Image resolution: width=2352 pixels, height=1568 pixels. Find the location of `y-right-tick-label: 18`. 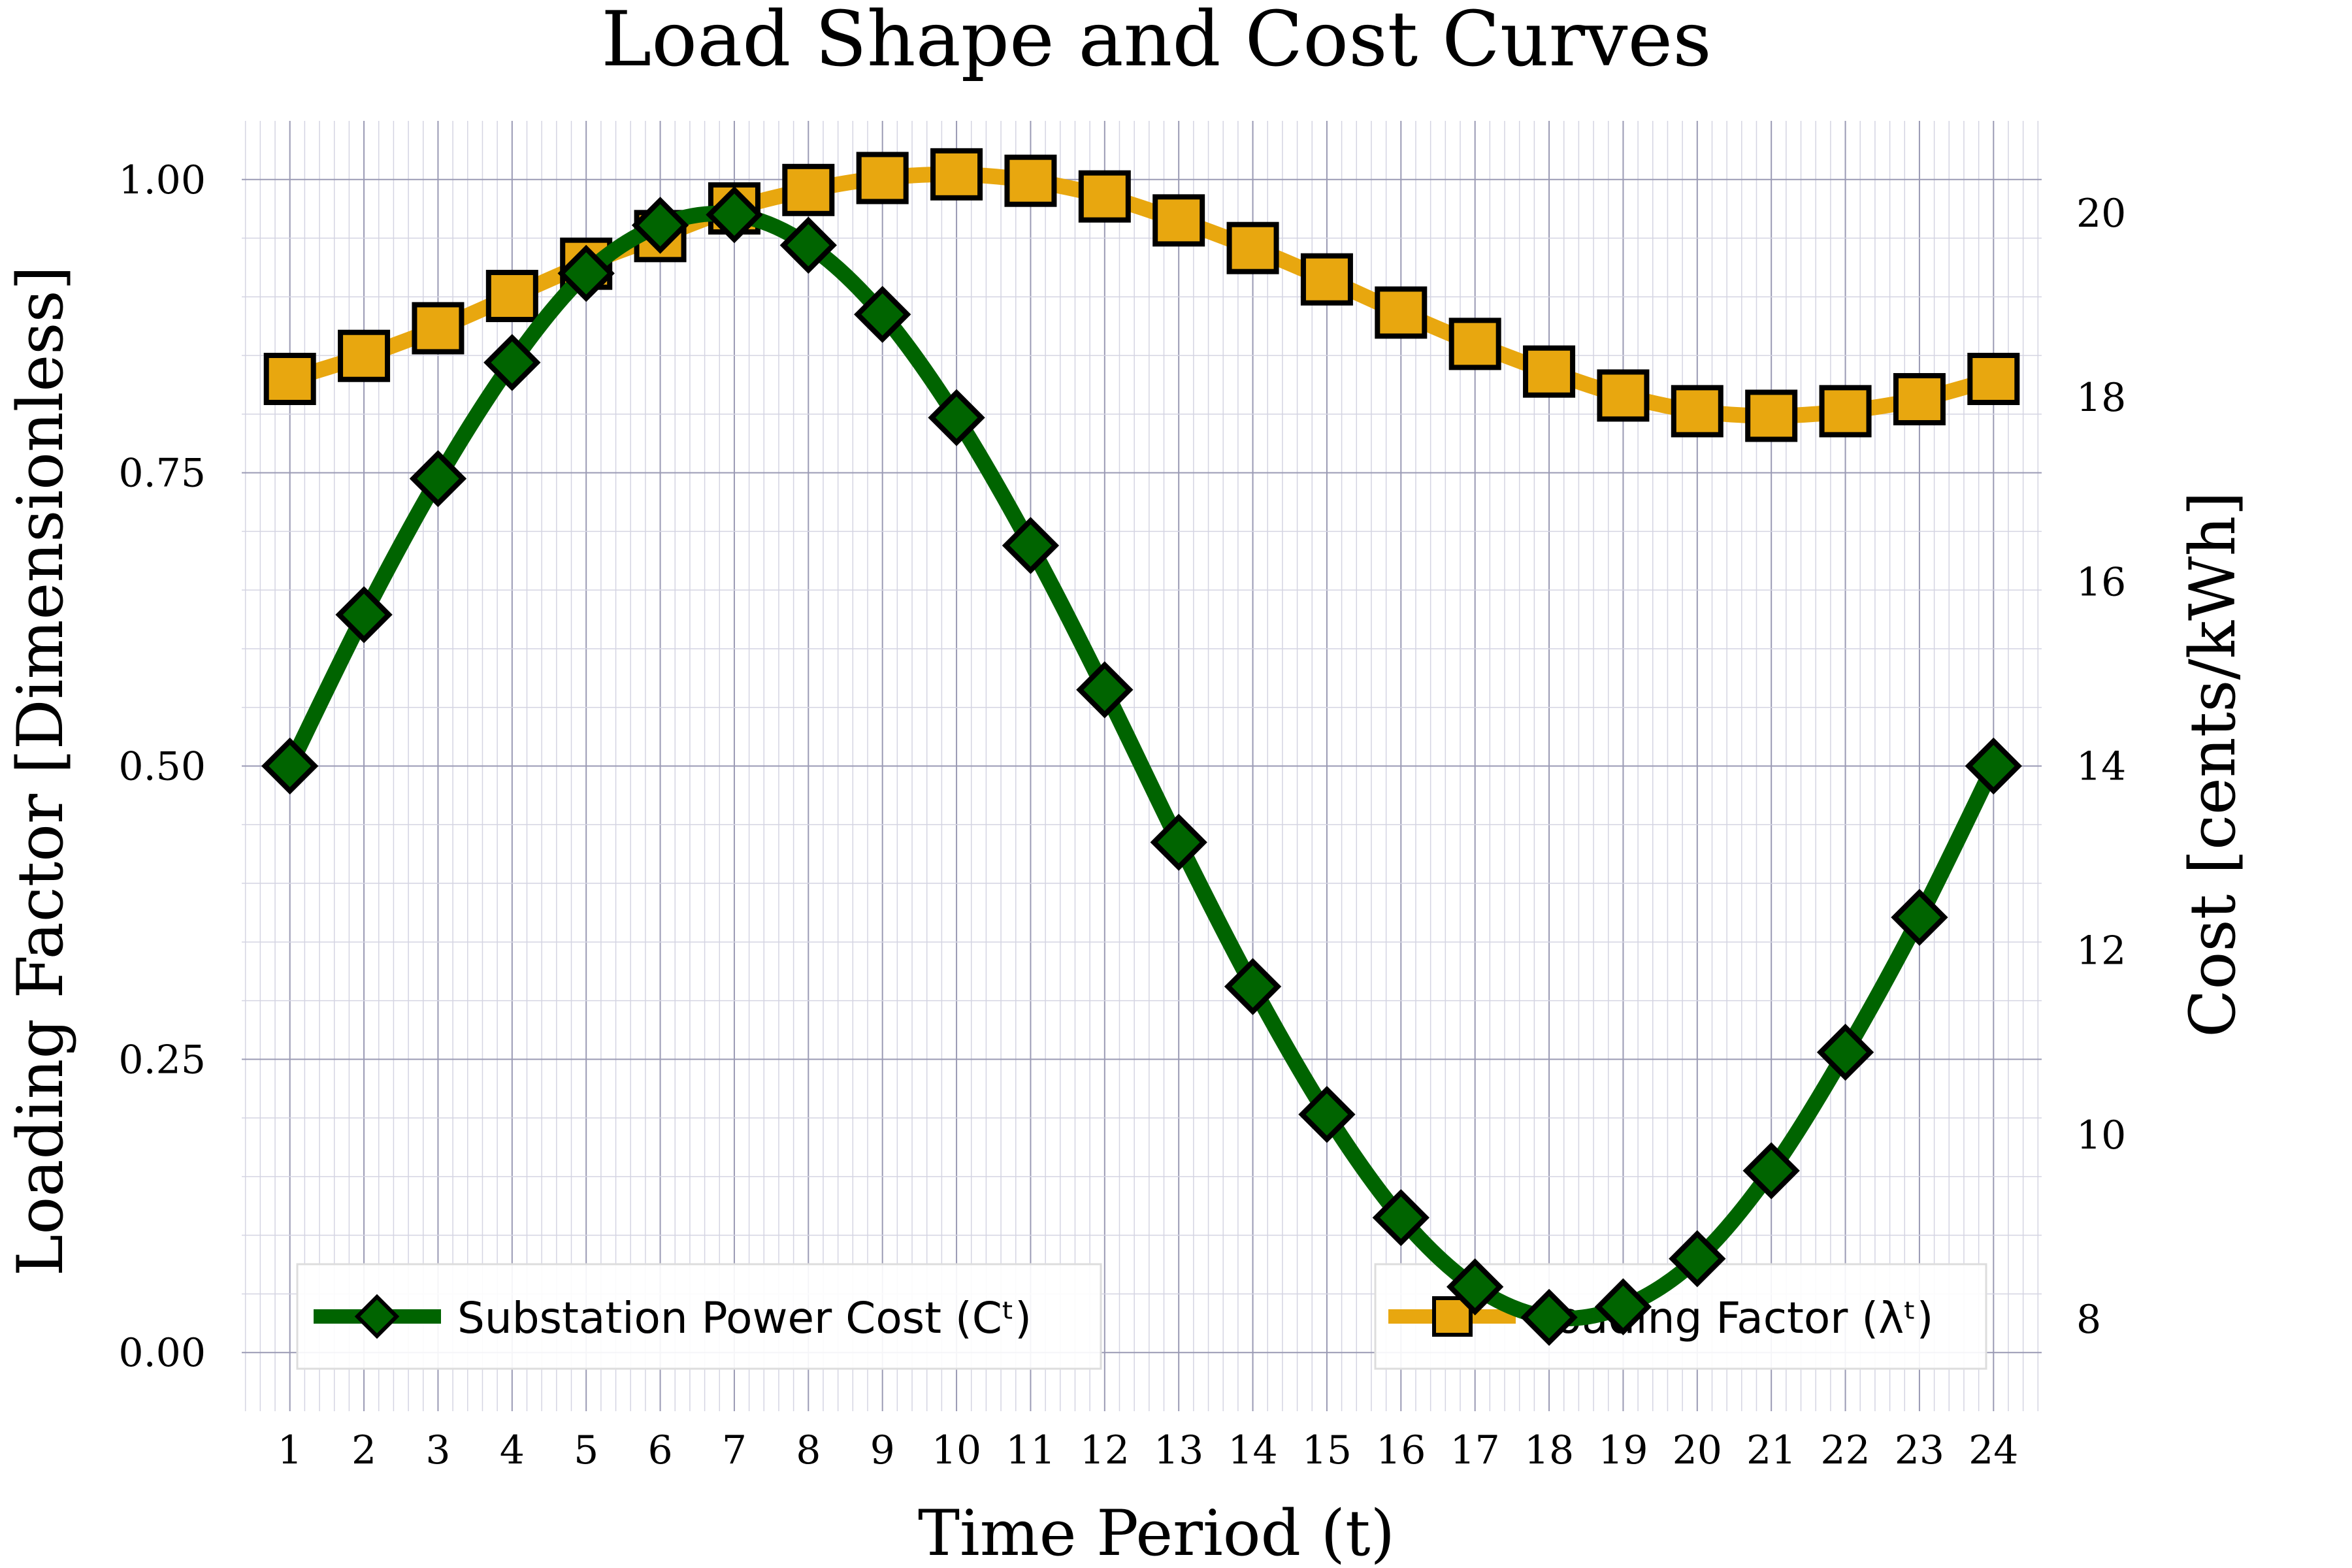

y-right-tick-label: 18 is located at coordinates (2101, 398).